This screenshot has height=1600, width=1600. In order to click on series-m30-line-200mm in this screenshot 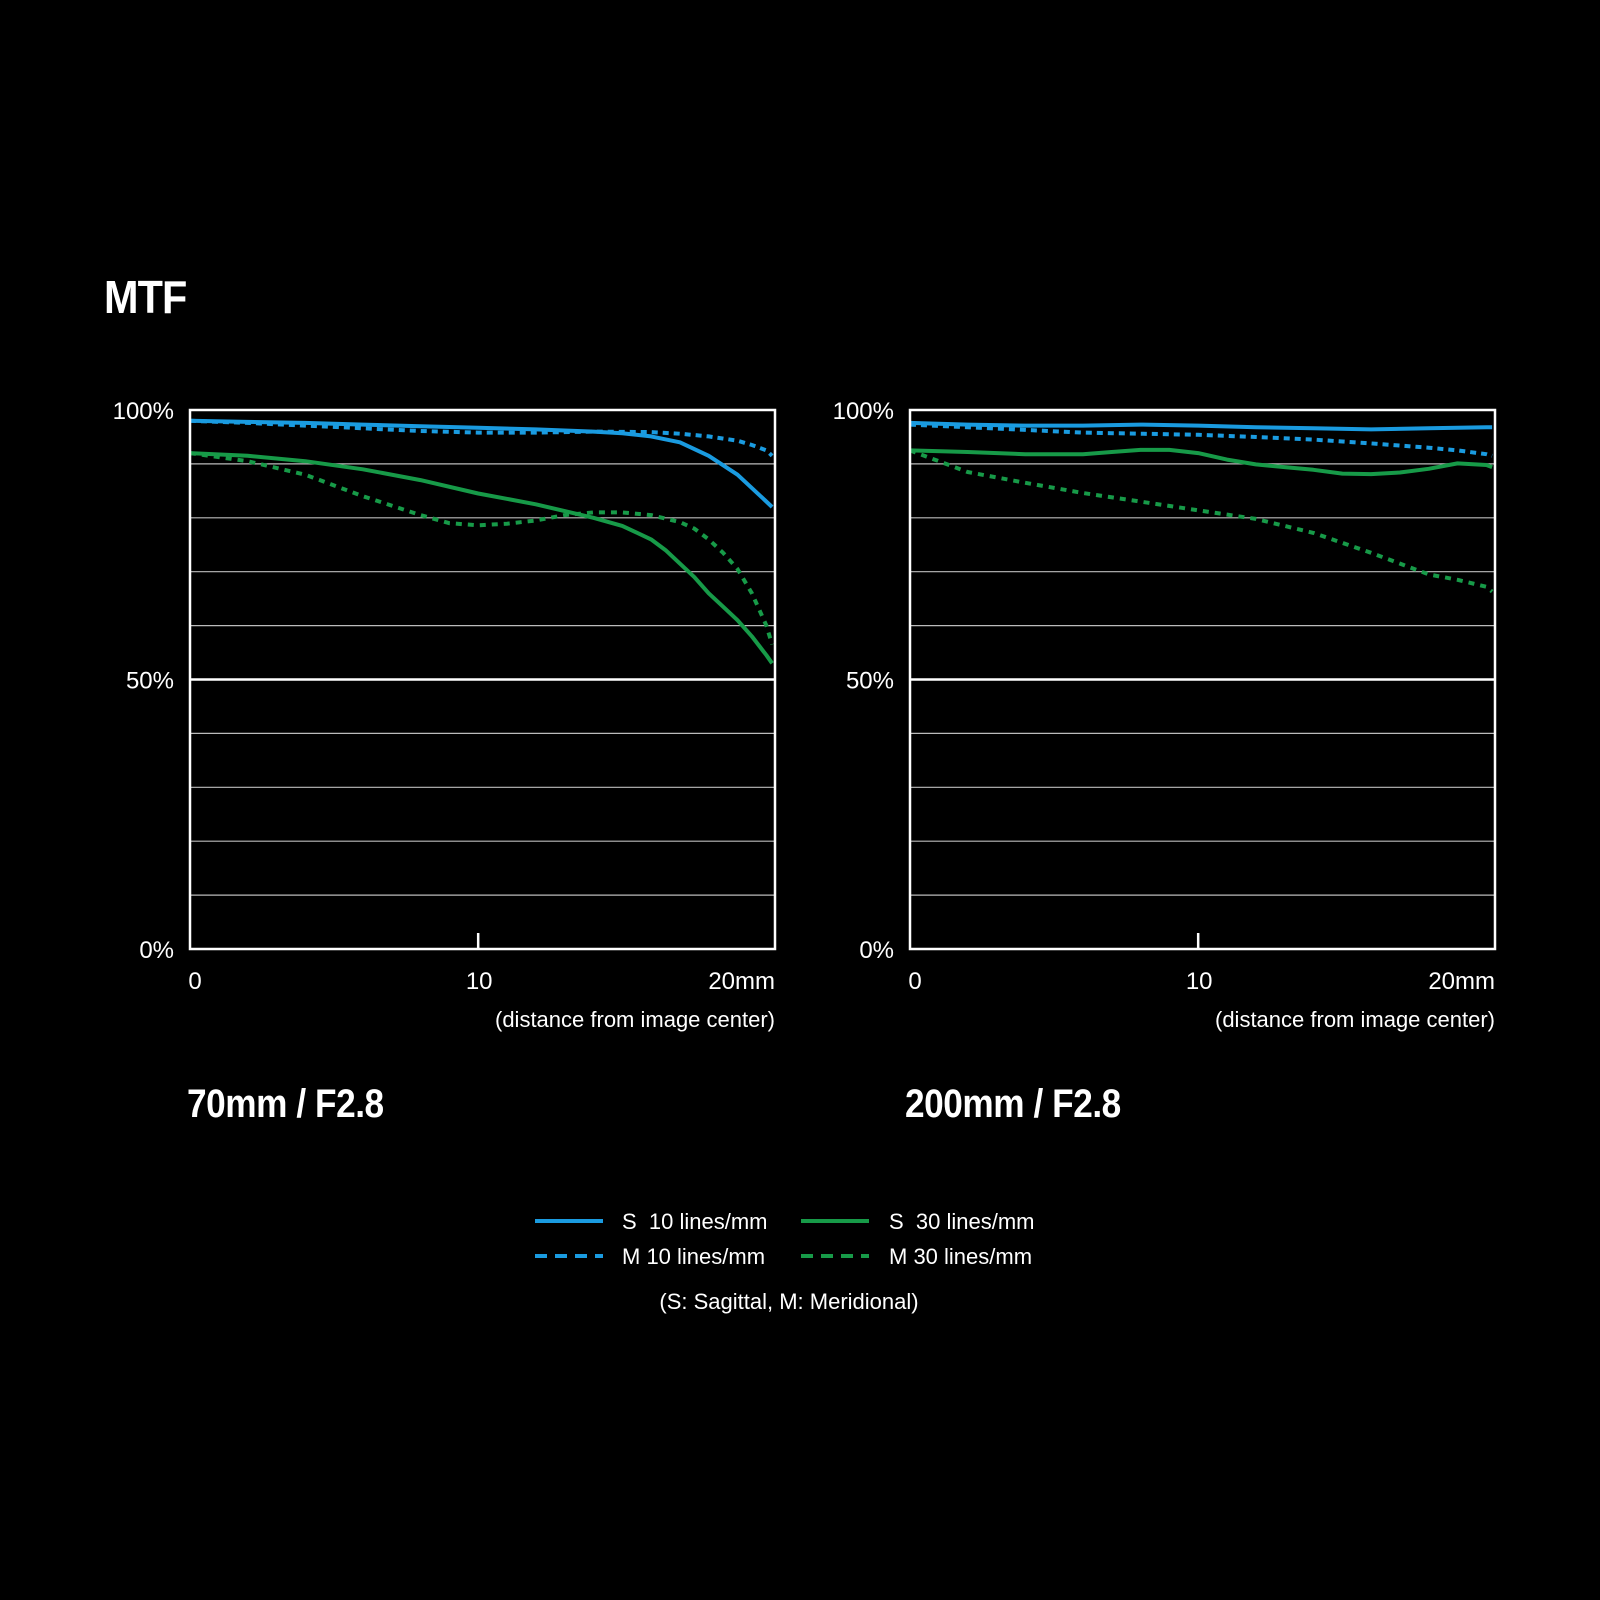, I will do `click(1201, 521)`.